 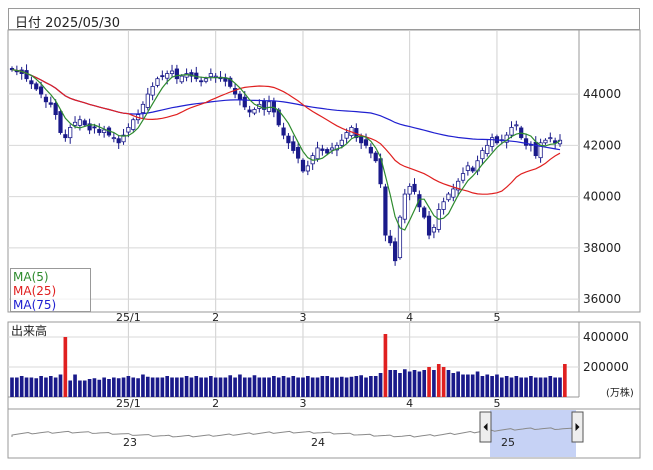 I want to click on scroller-left-handle, so click(x=485, y=427).